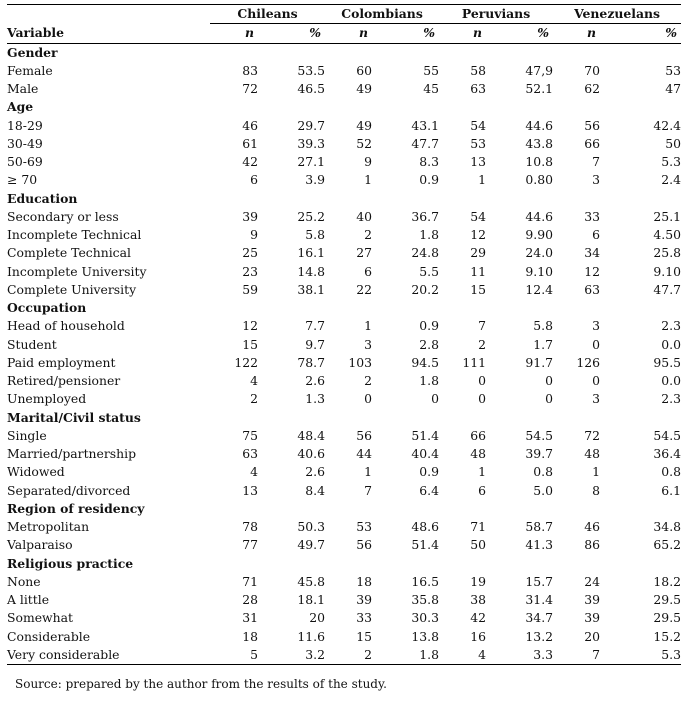  I want to click on count-cell: 66, so click(592, 143).